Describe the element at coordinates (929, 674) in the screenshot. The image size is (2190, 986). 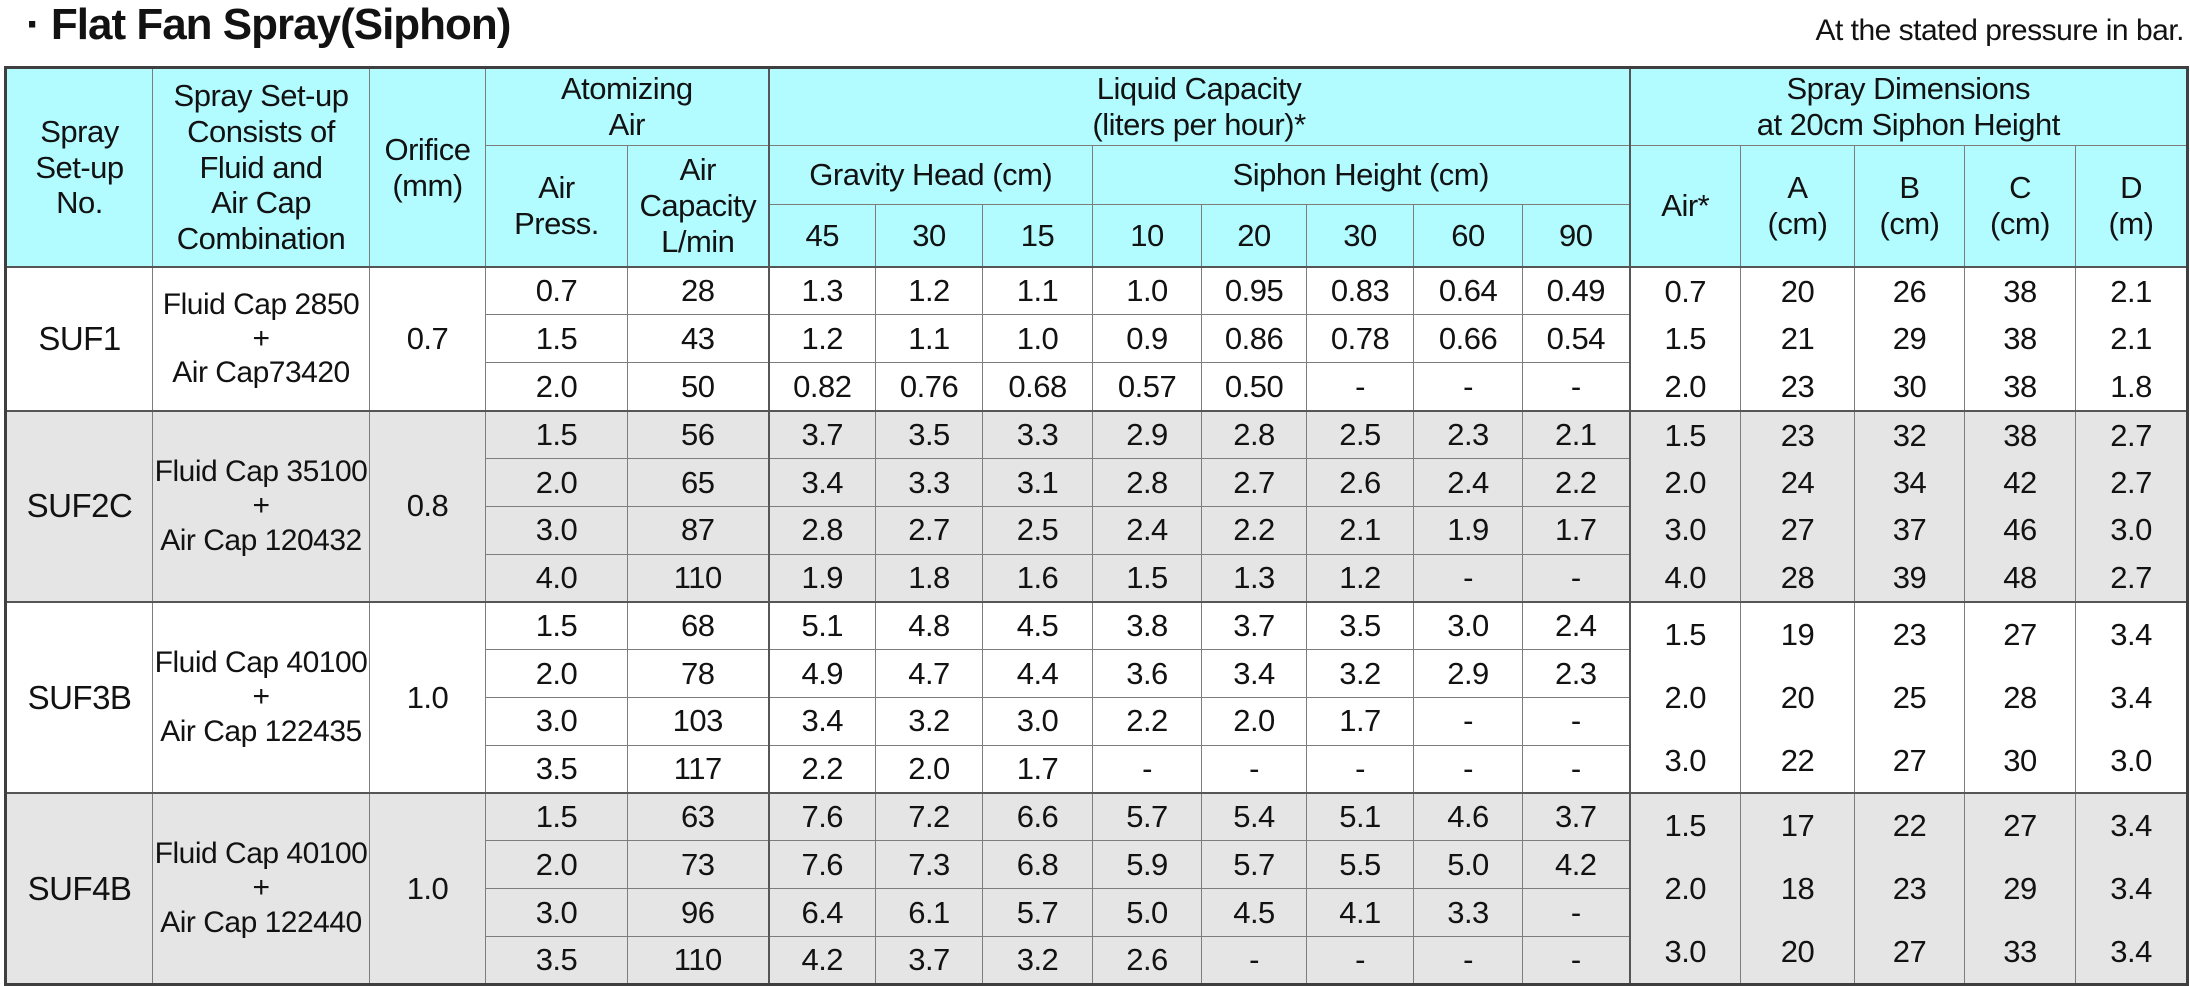
I see `cell-gravity-30: 4.7` at that location.